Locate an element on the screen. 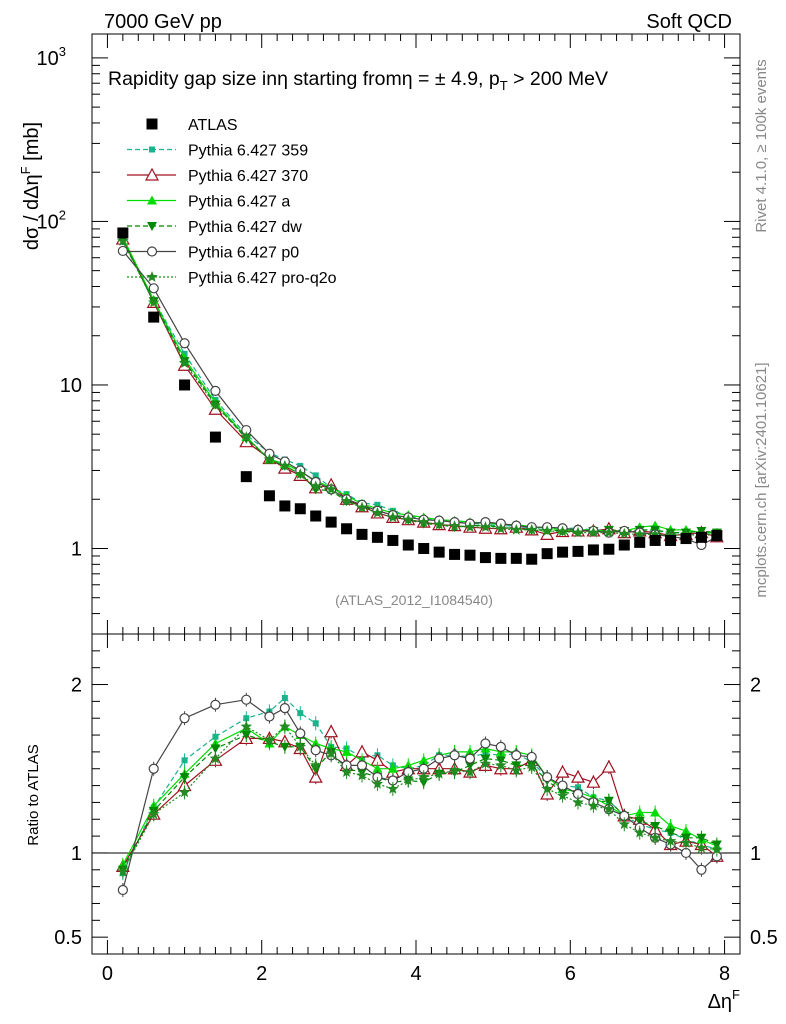 The width and height of the screenshot is (786, 1024). title-part-e: T is located at coordinates (504, 85).